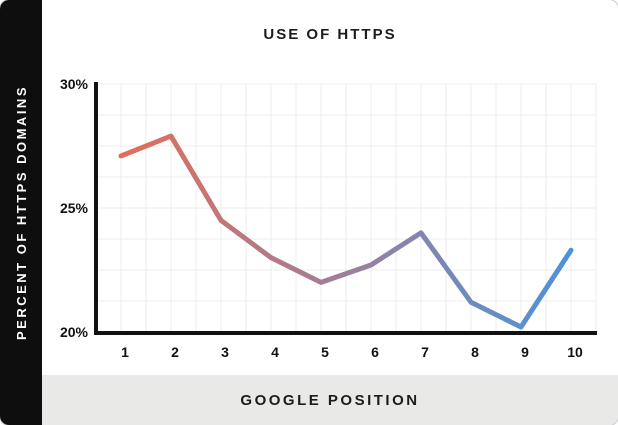 The height and width of the screenshot is (425, 618). Describe the element at coordinates (74, 332) in the screenshot. I see `y-tick-label: 20%` at that location.